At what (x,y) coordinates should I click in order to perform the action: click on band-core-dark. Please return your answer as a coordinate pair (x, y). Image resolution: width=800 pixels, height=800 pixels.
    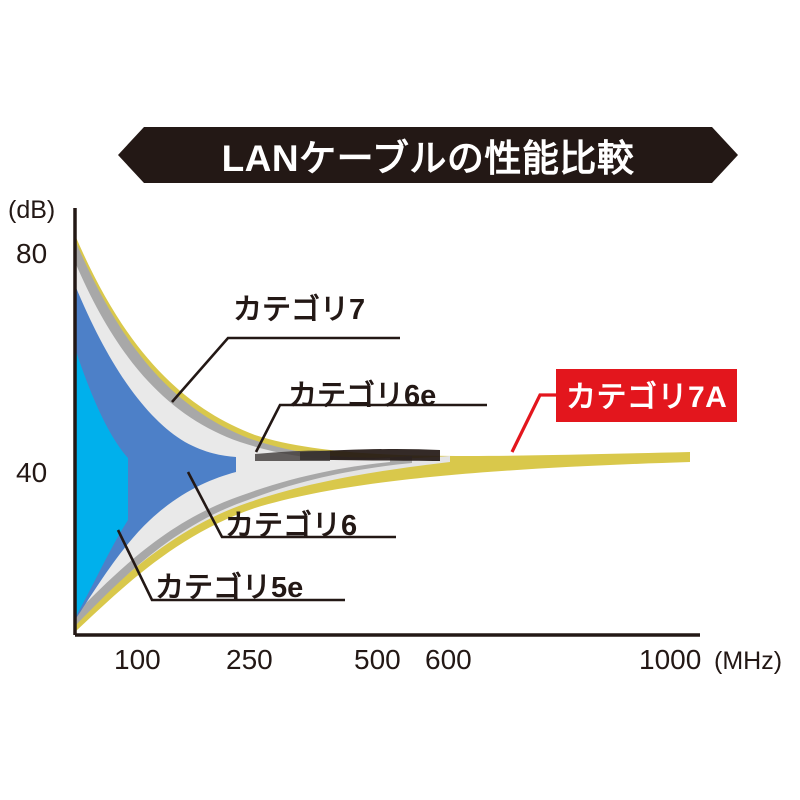
    Looking at the image, I should click on (370, 454).